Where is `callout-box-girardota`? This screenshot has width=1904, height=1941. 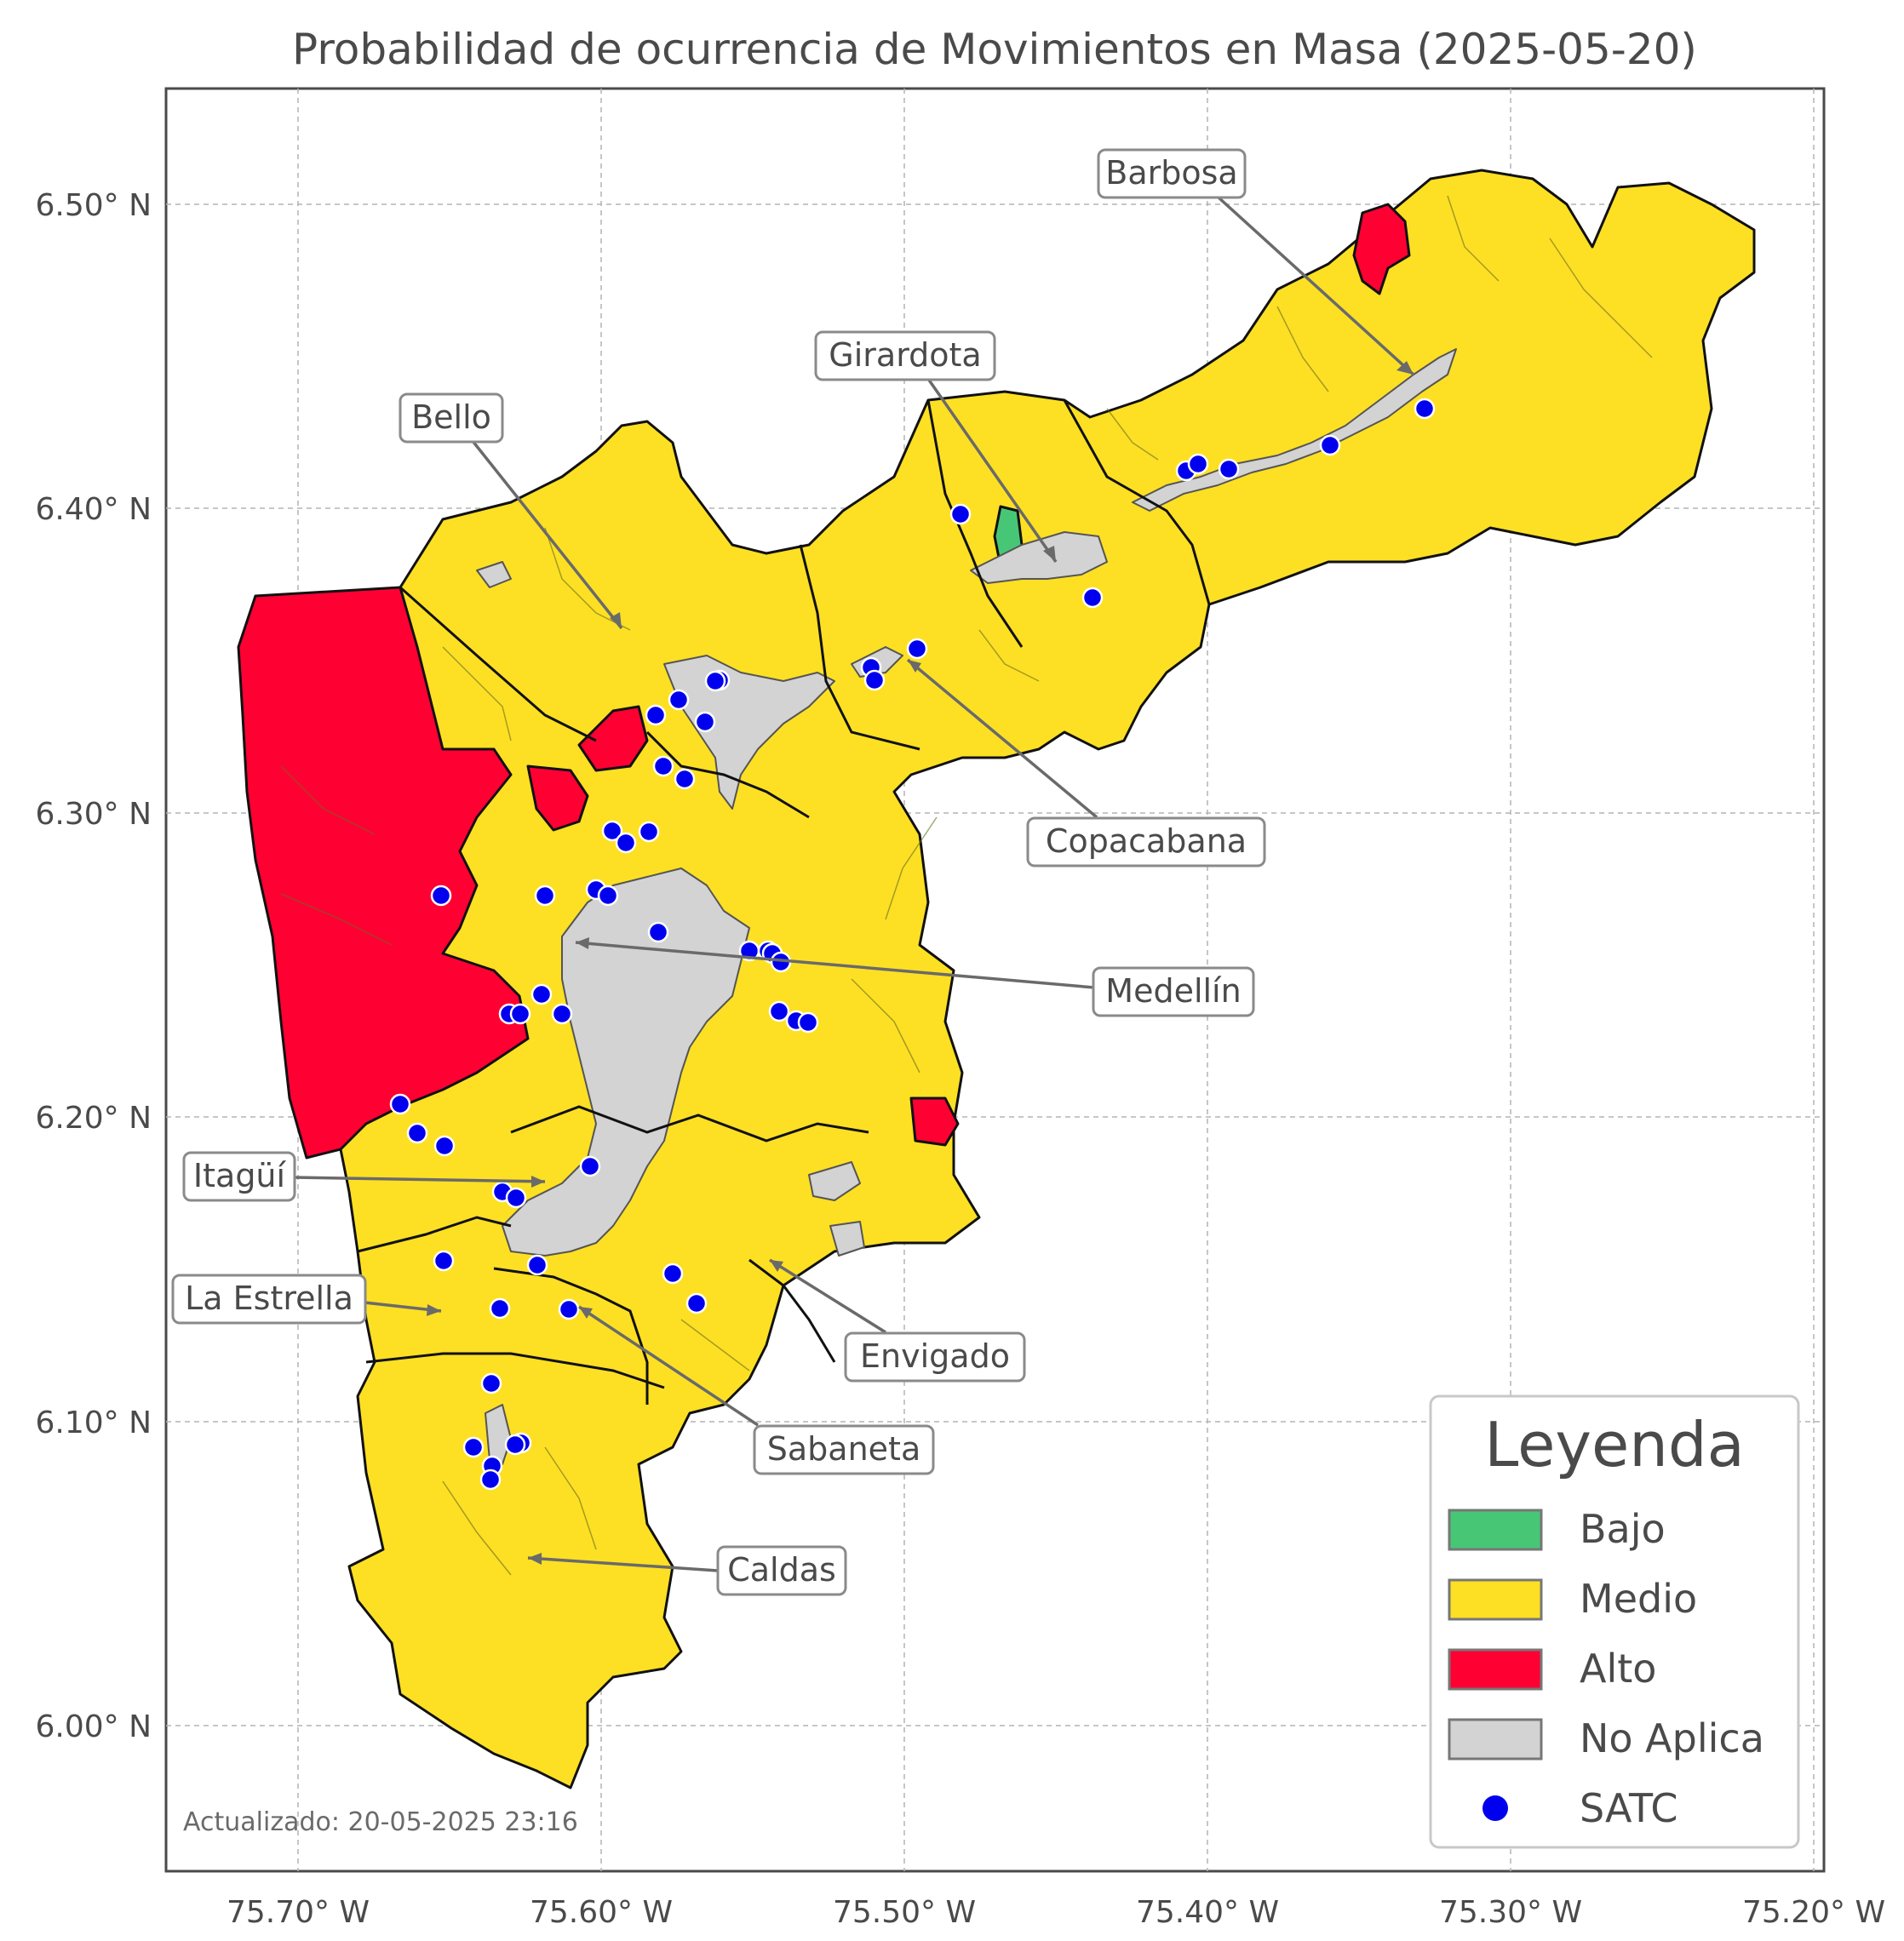 callout-box-girardota is located at coordinates (905, 355).